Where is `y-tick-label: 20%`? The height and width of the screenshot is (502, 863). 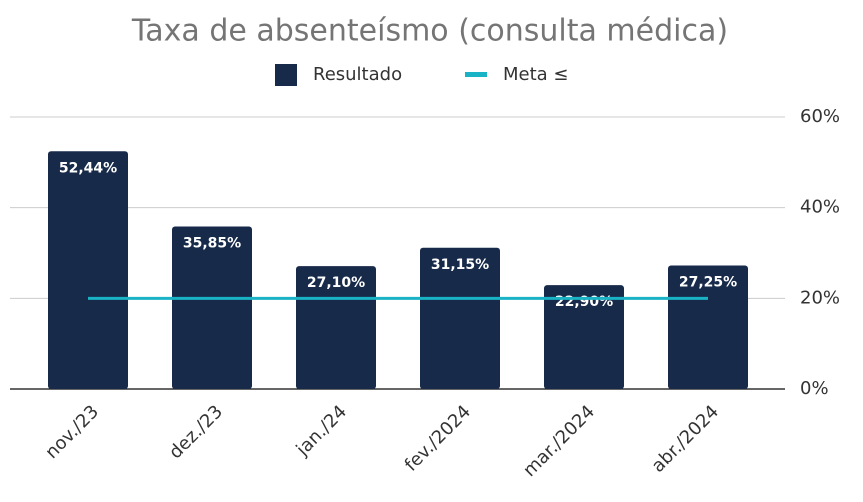
y-tick-label: 20% is located at coordinates (820, 297).